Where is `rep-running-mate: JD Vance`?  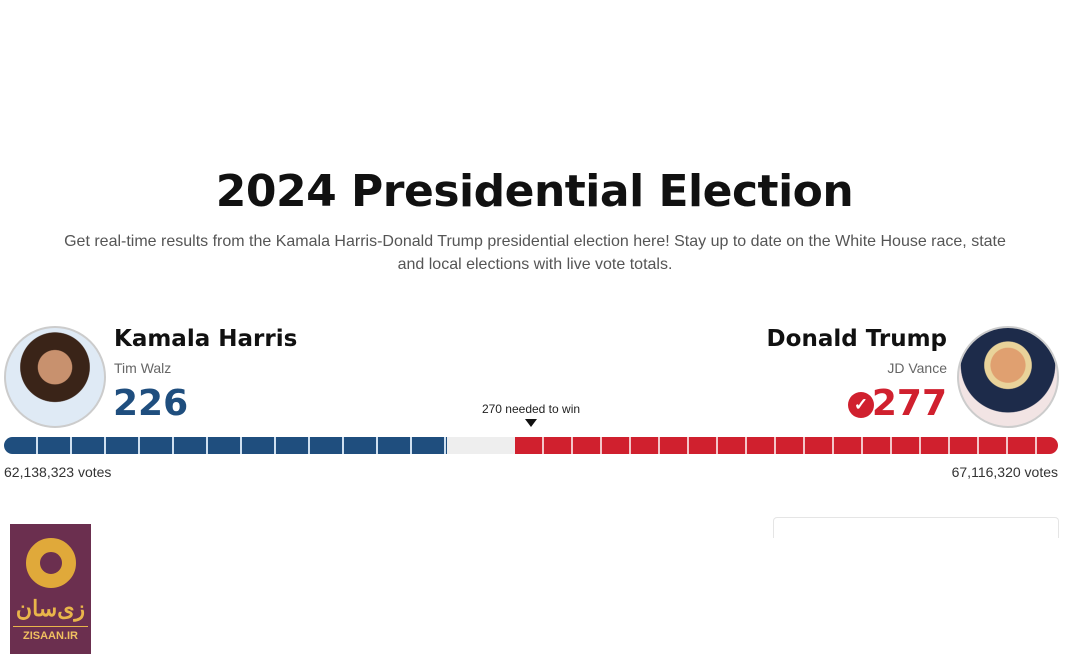 rep-running-mate: JD Vance is located at coordinates (917, 368).